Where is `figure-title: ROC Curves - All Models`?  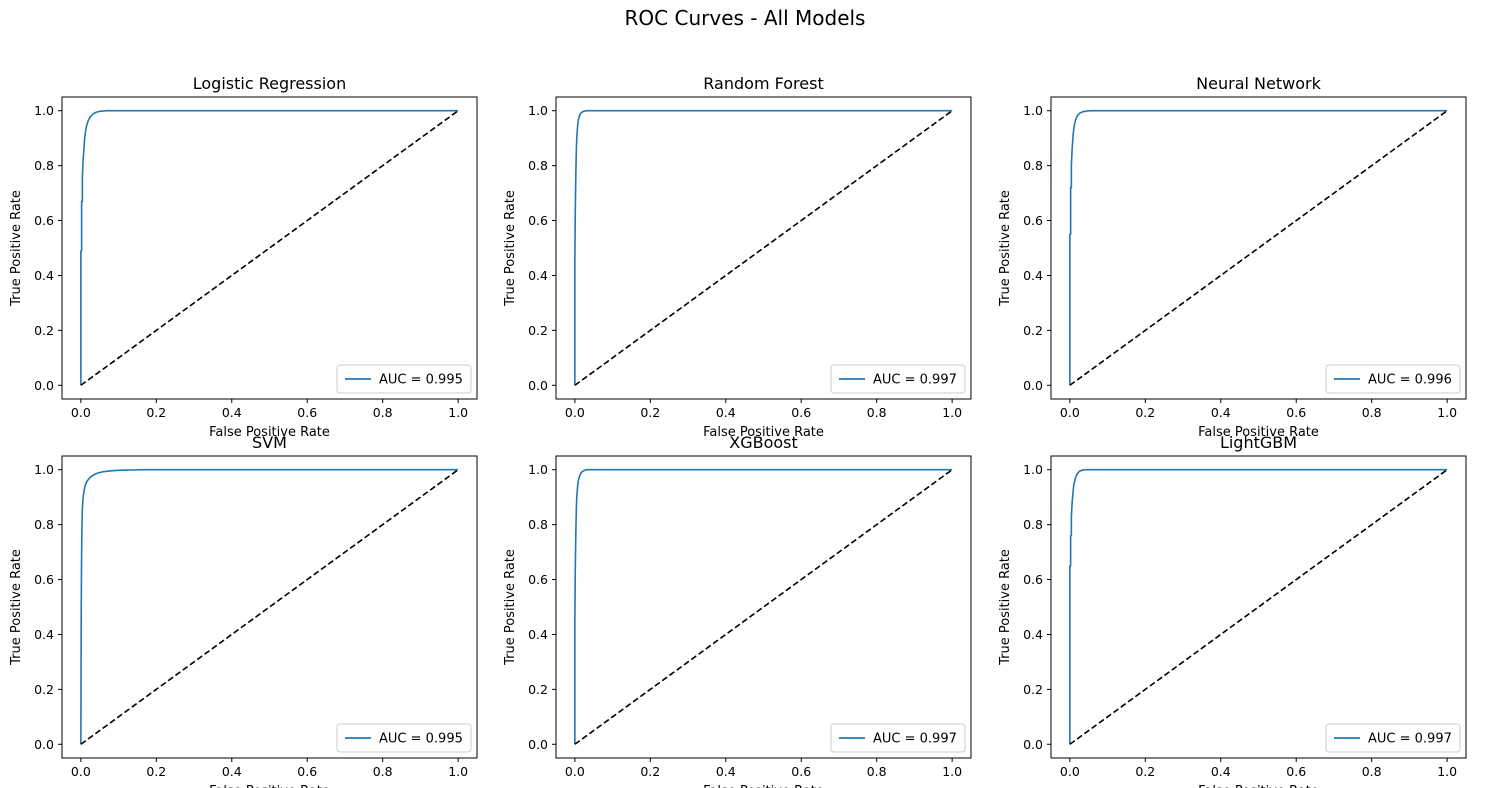 figure-title: ROC Curves - All Models is located at coordinates (745, 18).